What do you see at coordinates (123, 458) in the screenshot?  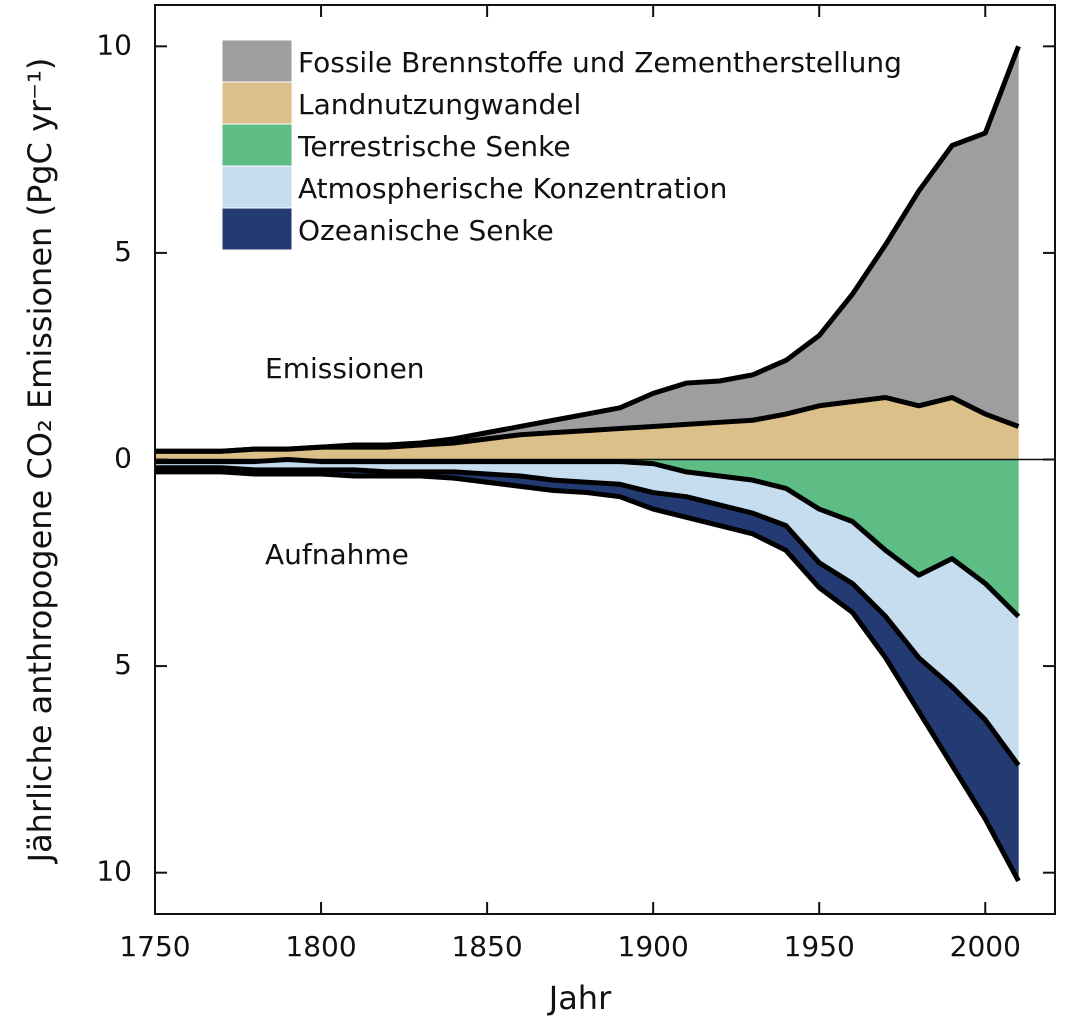 I see `y-tick-label: 0` at bounding box center [123, 458].